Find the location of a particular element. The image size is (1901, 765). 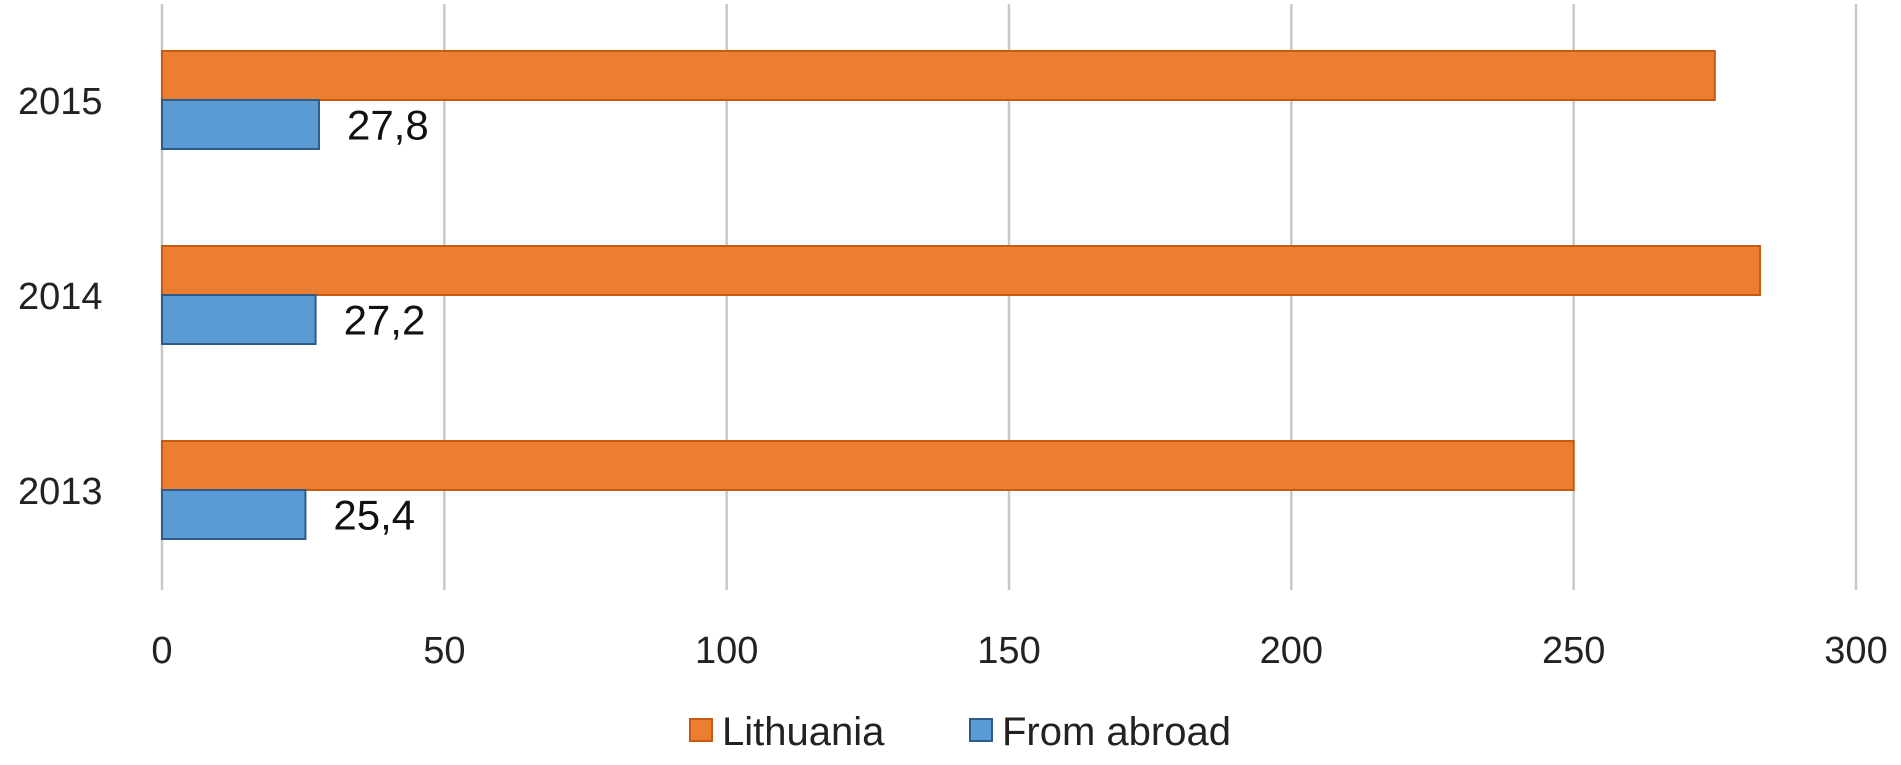

y-category-label: 2014 is located at coordinates (60, 297).